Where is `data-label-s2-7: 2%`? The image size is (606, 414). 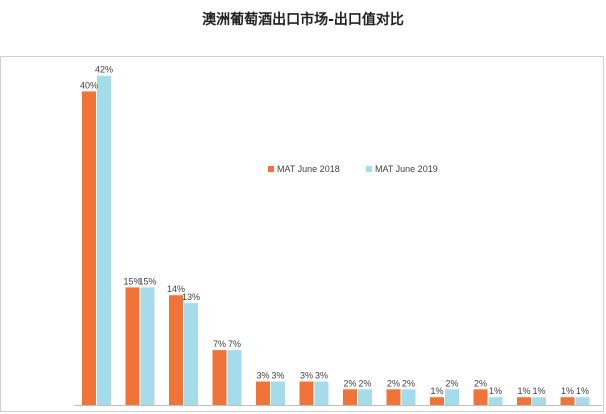 data-label-s2-7: 2% is located at coordinates (364, 383).